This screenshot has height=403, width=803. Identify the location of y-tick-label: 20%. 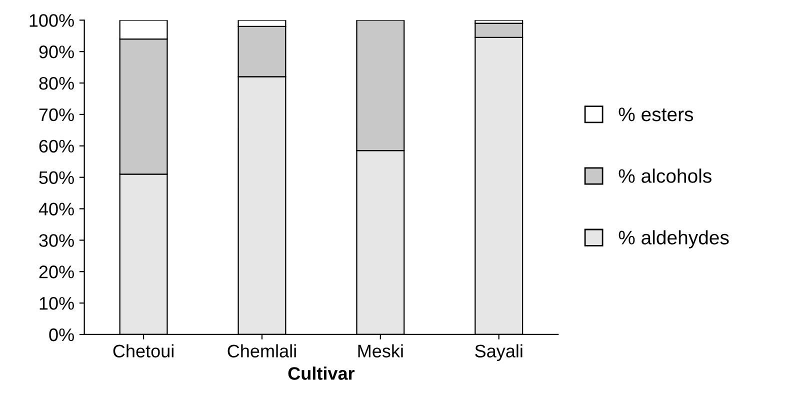
(56, 272).